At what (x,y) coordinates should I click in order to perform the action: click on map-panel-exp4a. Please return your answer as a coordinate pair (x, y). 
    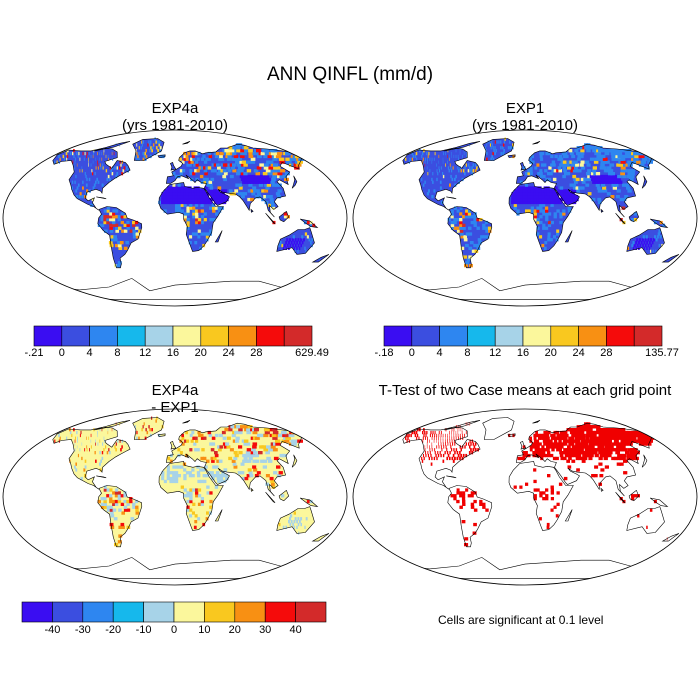
    Looking at the image, I should click on (175, 218).